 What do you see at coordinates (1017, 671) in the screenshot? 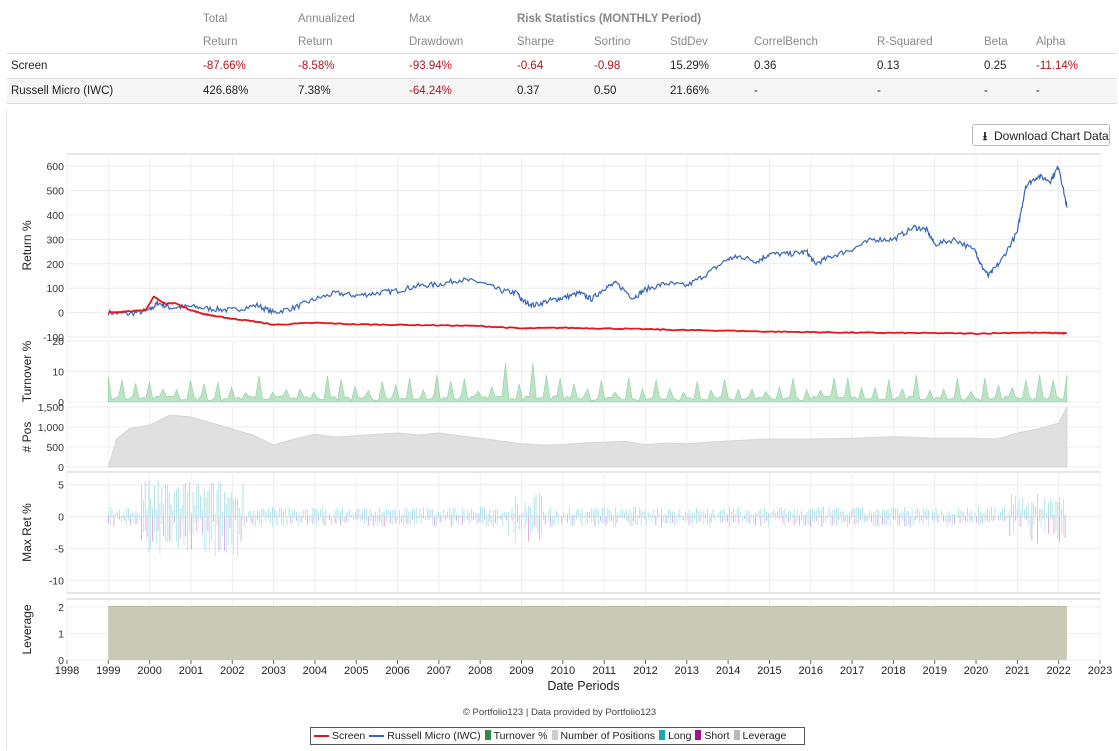
I see `x-tick-label: 2021` at bounding box center [1017, 671].